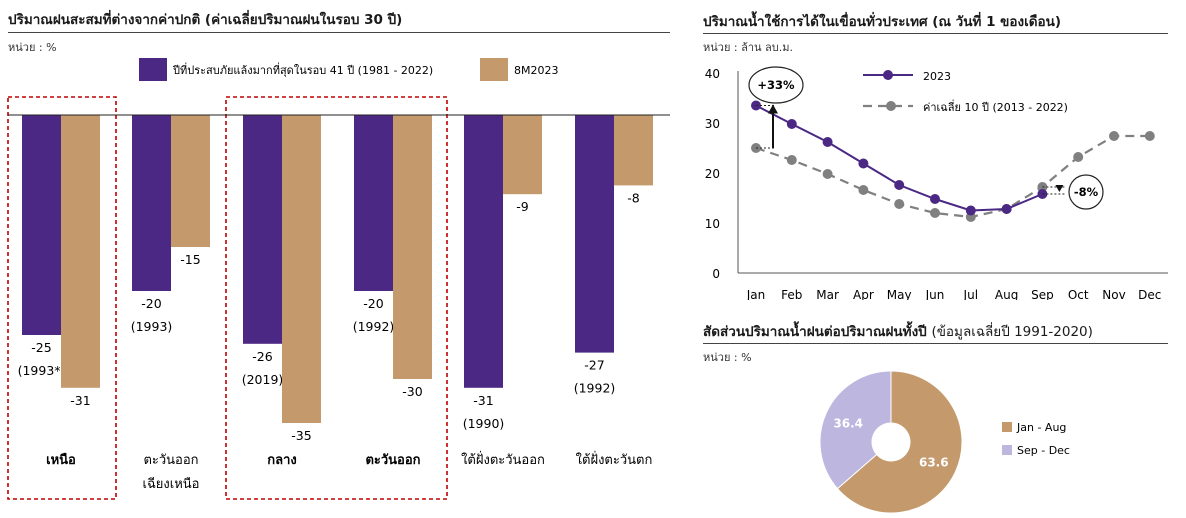  I want to click on category-label: เฉียงเหนือ, so click(171, 484).